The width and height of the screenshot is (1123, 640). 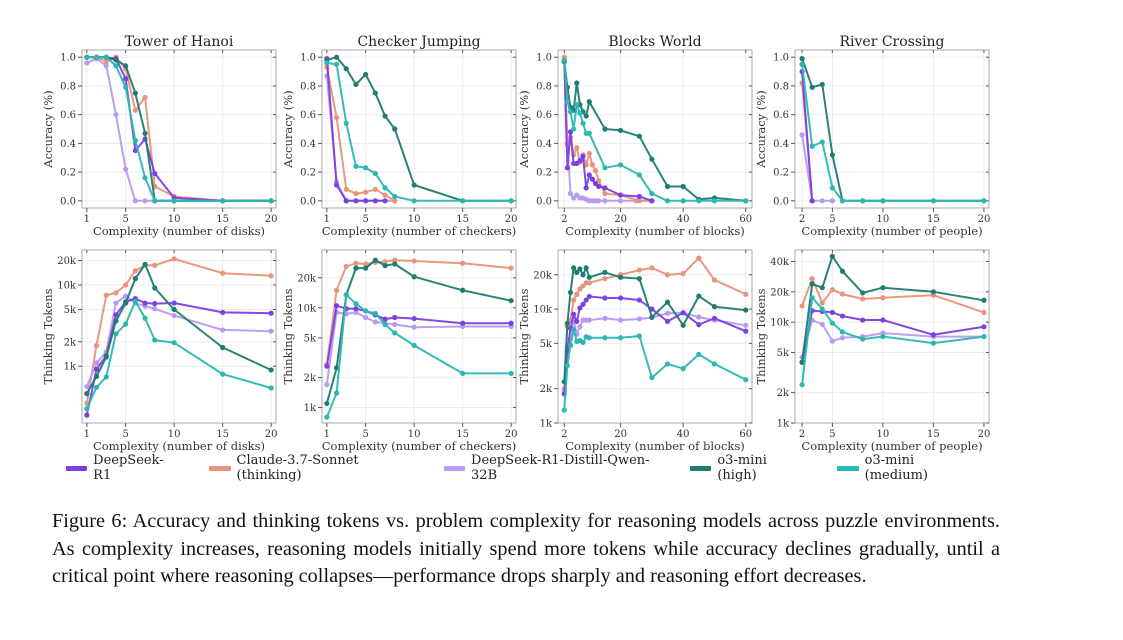 What do you see at coordinates (781, 201) in the screenshot?
I see `y-tick-label: 0.0` at bounding box center [781, 201].